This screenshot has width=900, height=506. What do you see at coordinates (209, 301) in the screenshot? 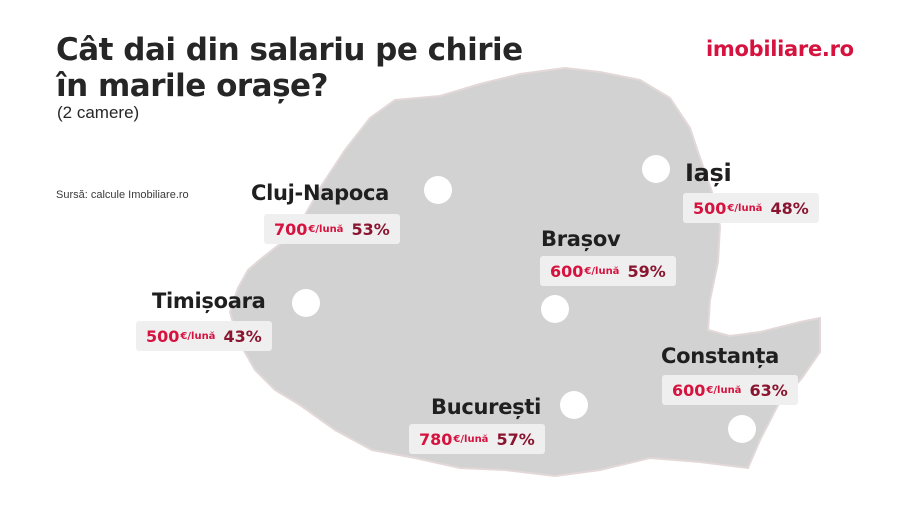
I see `city-name-timisoara: Timișoara` at bounding box center [209, 301].